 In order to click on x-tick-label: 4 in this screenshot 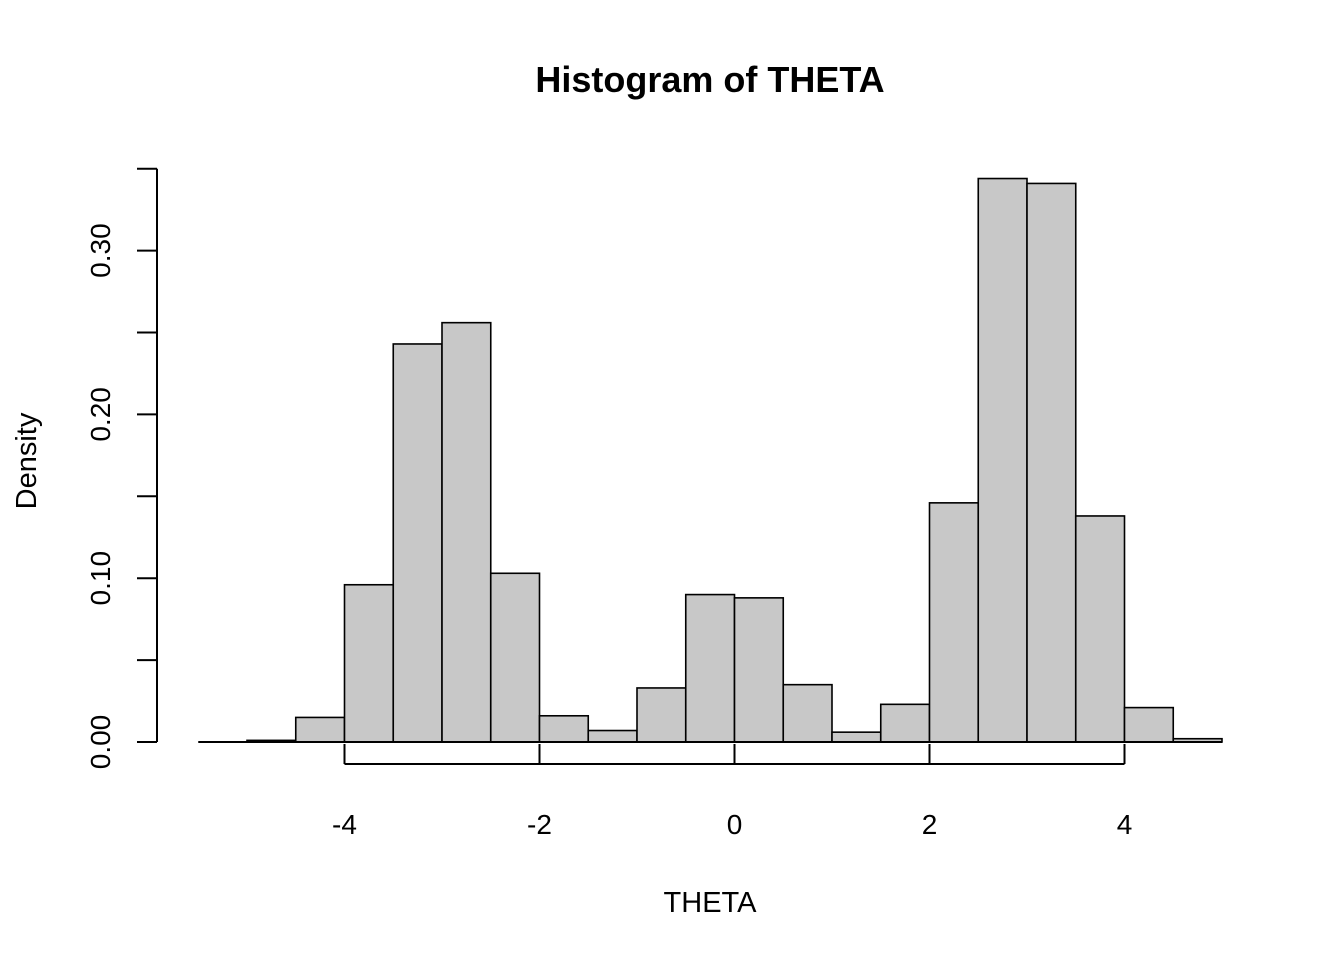, I will do `click(1125, 824)`.